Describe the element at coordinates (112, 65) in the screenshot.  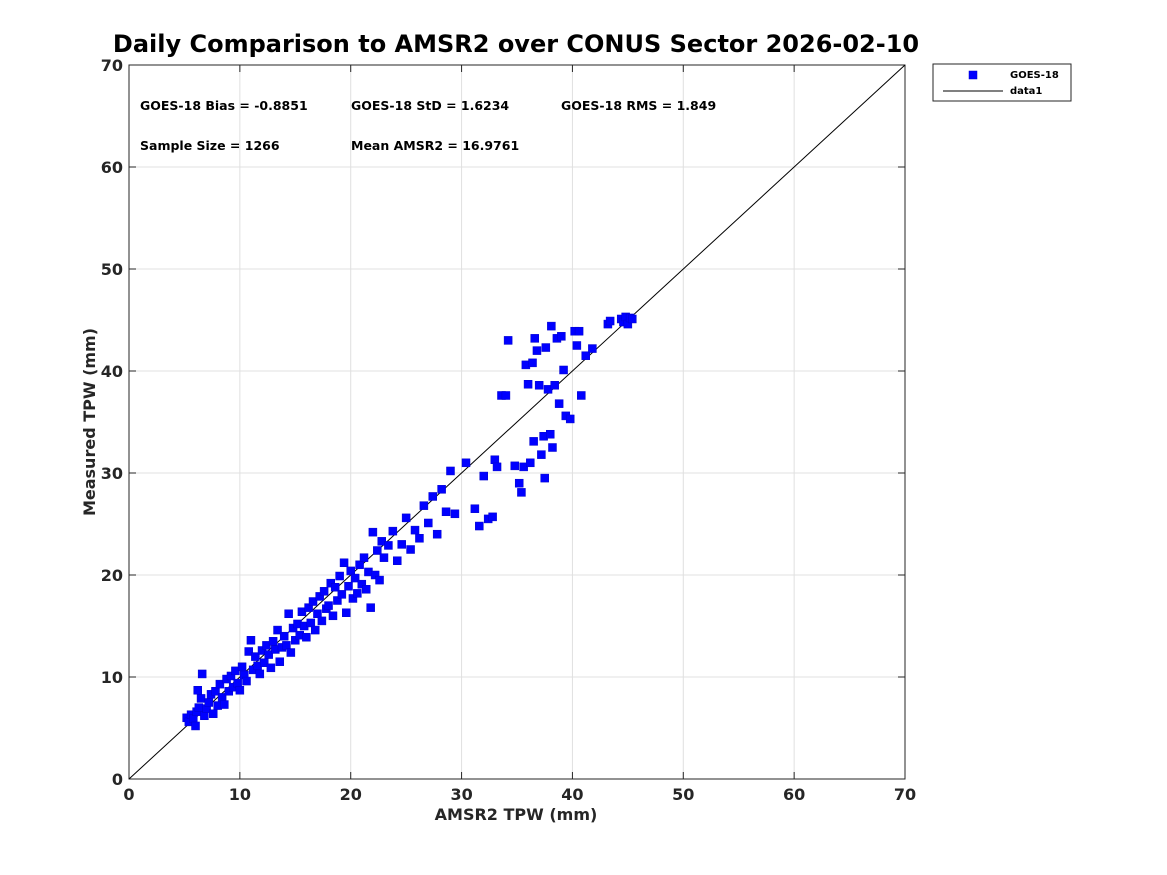
I see `y-tick-label: 70` at that location.